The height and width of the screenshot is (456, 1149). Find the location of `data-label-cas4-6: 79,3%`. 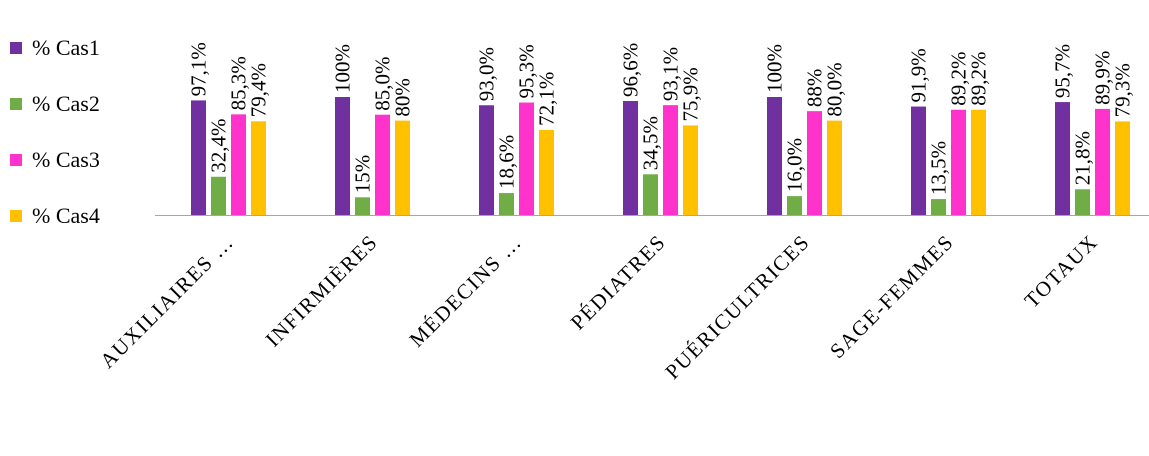

data-label-cas4-6: 79,3% is located at coordinates (1123, 90).